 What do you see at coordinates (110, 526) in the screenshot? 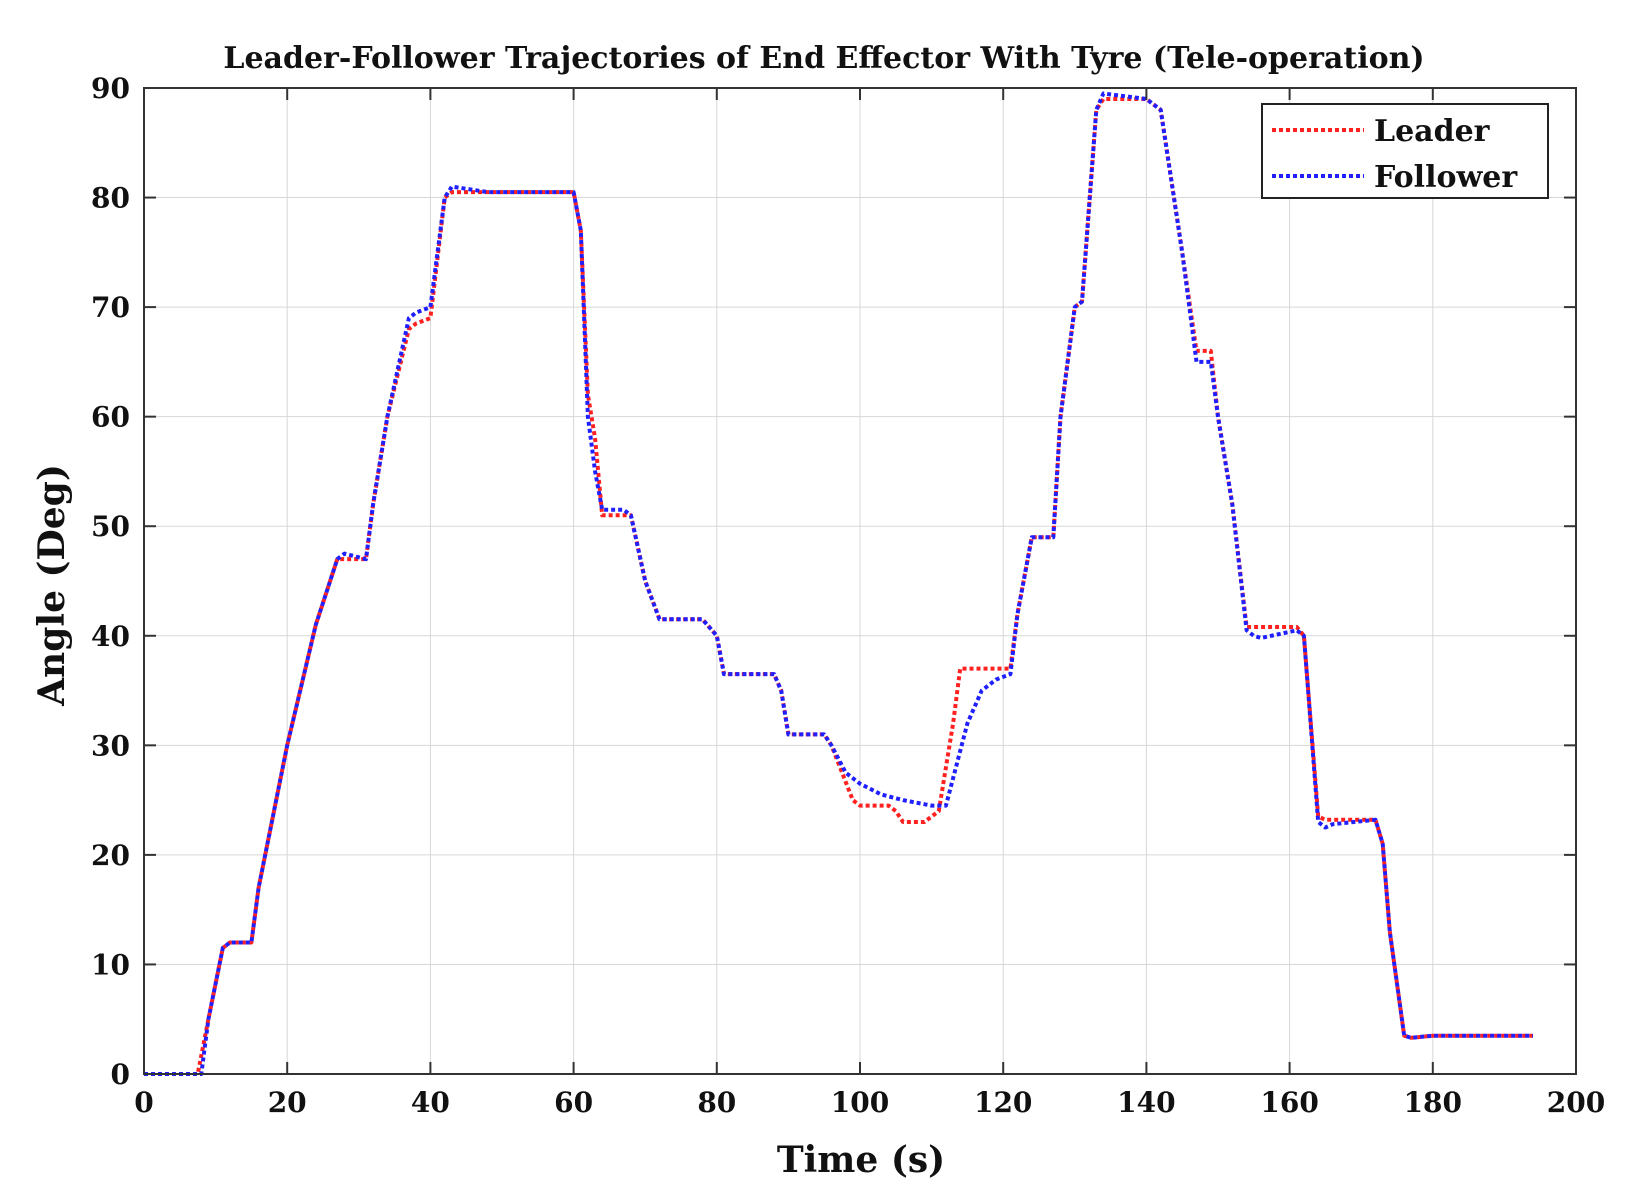
I see `y-tick-label: 50` at bounding box center [110, 526].